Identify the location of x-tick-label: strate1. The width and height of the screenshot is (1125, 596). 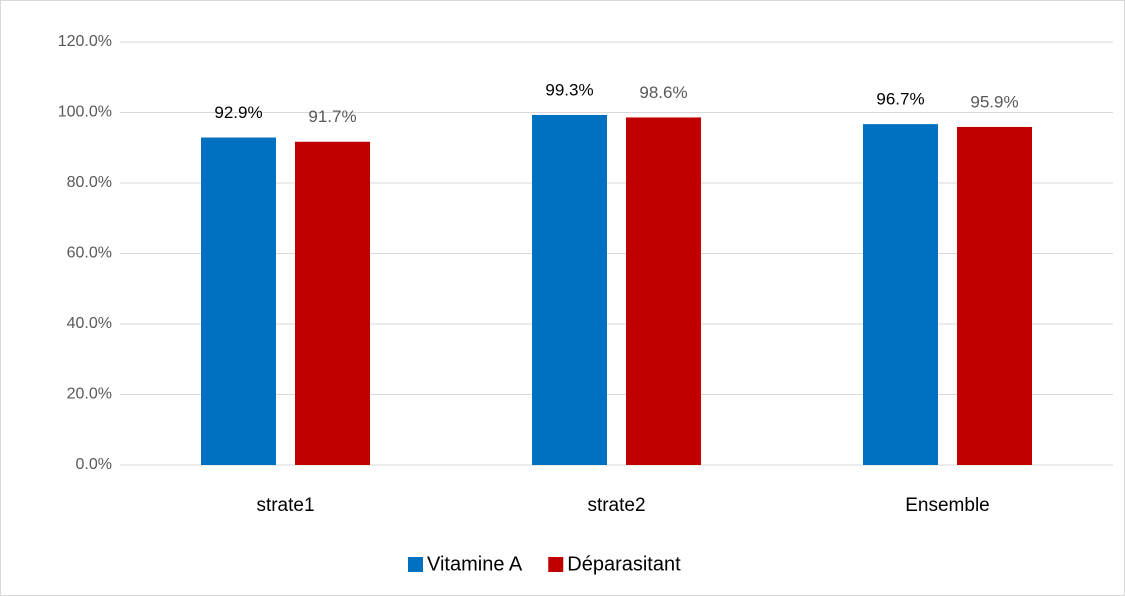
(285, 505).